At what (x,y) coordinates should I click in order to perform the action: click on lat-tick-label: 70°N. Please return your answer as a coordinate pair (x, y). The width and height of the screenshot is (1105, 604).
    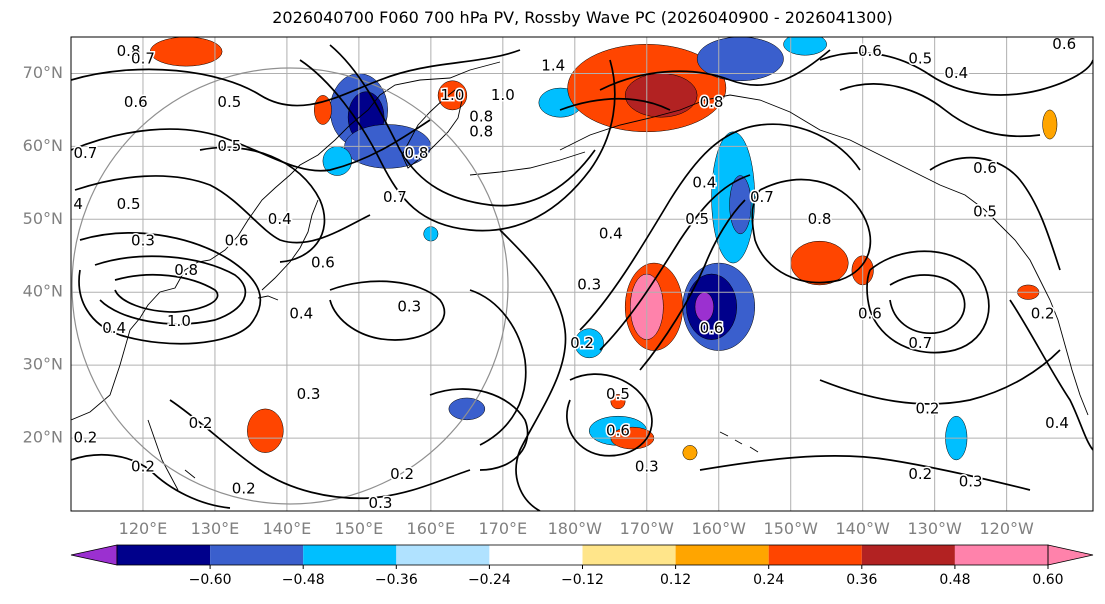
    Looking at the image, I should click on (43, 72).